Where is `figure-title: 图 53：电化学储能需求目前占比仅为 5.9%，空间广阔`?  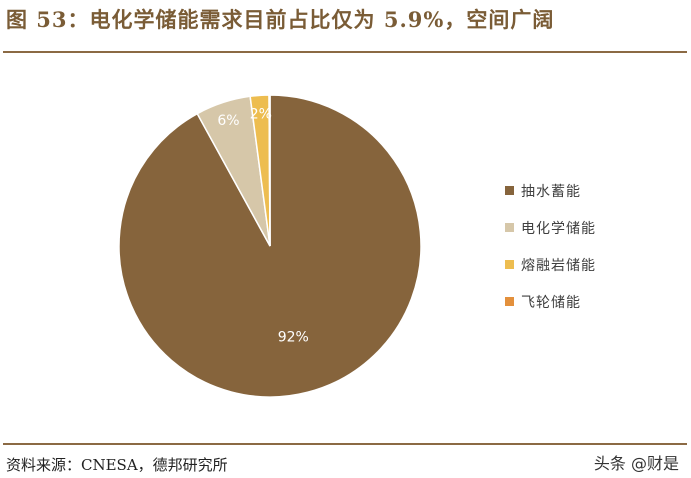 figure-title: 图 53：电化学储能需求目前占比仅为 5.9%，空间广阔 is located at coordinates (280, 19).